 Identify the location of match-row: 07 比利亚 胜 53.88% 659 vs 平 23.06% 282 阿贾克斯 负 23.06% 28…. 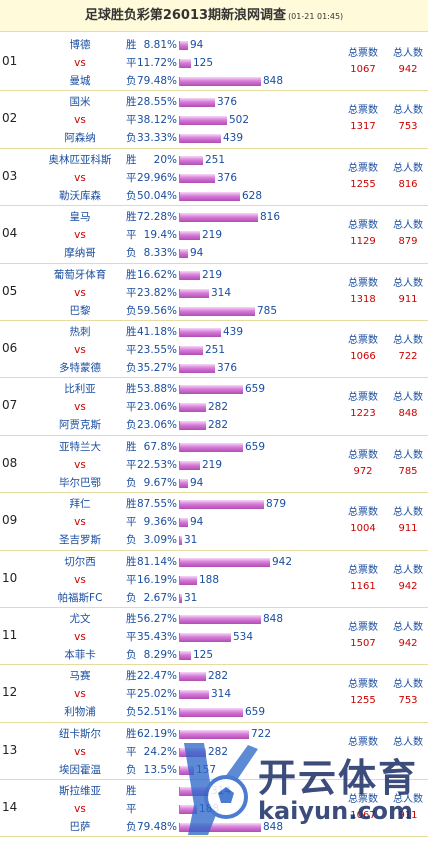
(214, 407).